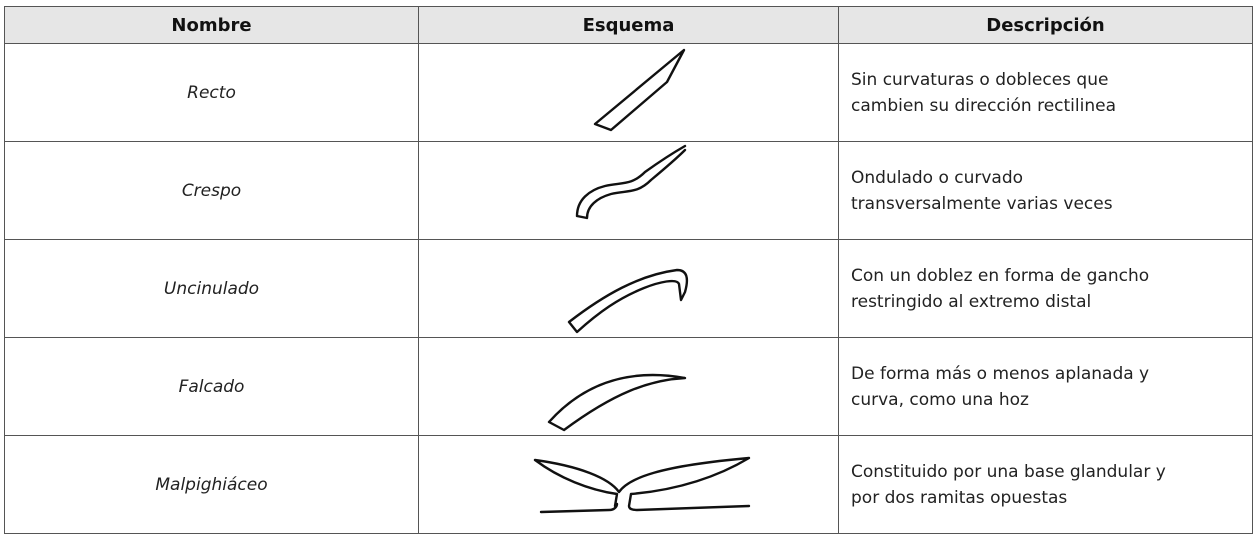 Image resolution: width=1255 pixels, height=543 pixels. Describe the element at coordinates (211, 386) in the screenshot. I see `name-cell: Falcado` at that location.